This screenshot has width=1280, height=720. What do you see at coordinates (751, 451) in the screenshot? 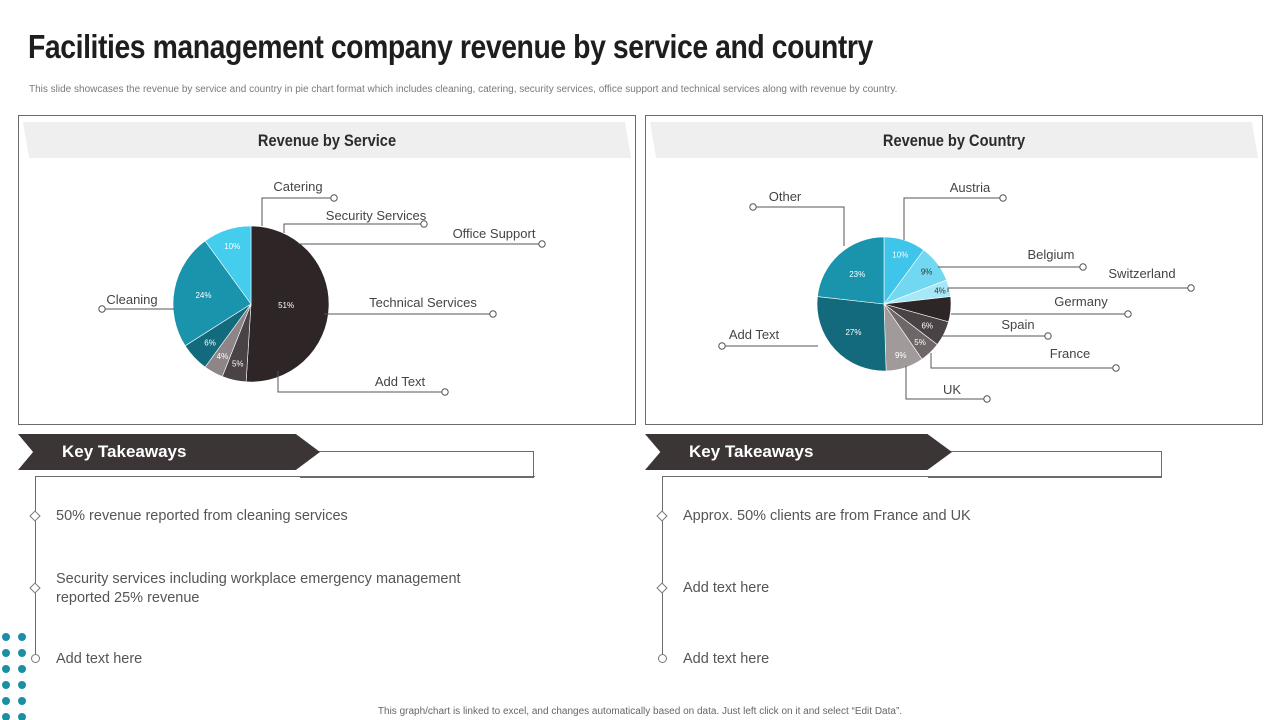
I see `takeaways-title-right: Key Takeaways` at bounding box center [751, 451].